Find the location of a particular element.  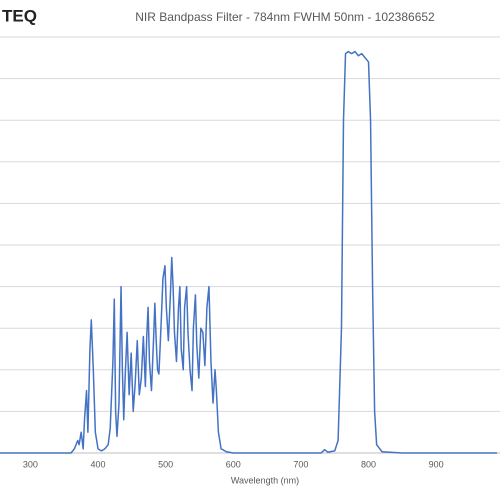

x-tick-label: 800 is located at coordinates (368, 464).